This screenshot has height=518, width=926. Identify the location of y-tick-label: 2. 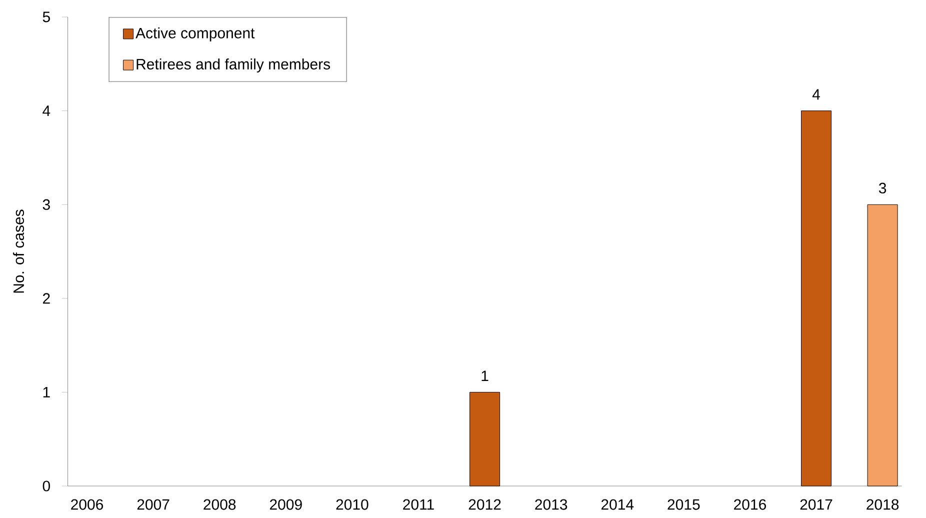
(46, 298).